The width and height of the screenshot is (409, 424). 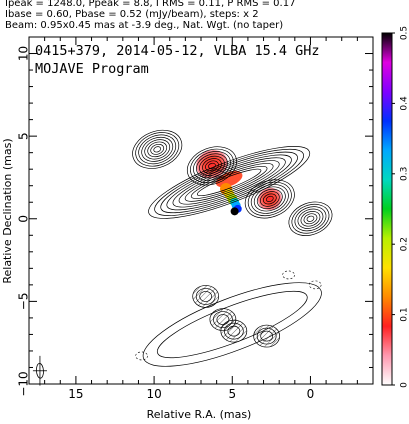 I want to click on x-tick-label: 0, so click(x=311, y=394).